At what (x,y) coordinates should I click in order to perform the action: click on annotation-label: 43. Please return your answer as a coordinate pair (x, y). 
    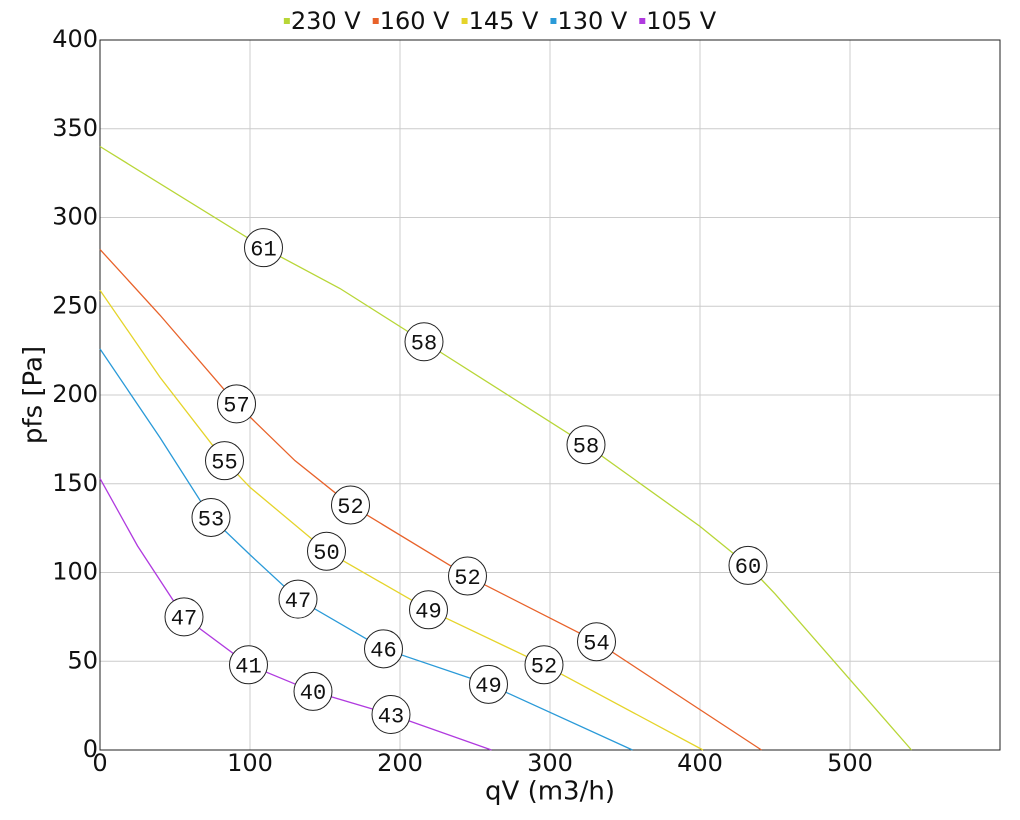
    Looking at the image, I should click on (391, 716).